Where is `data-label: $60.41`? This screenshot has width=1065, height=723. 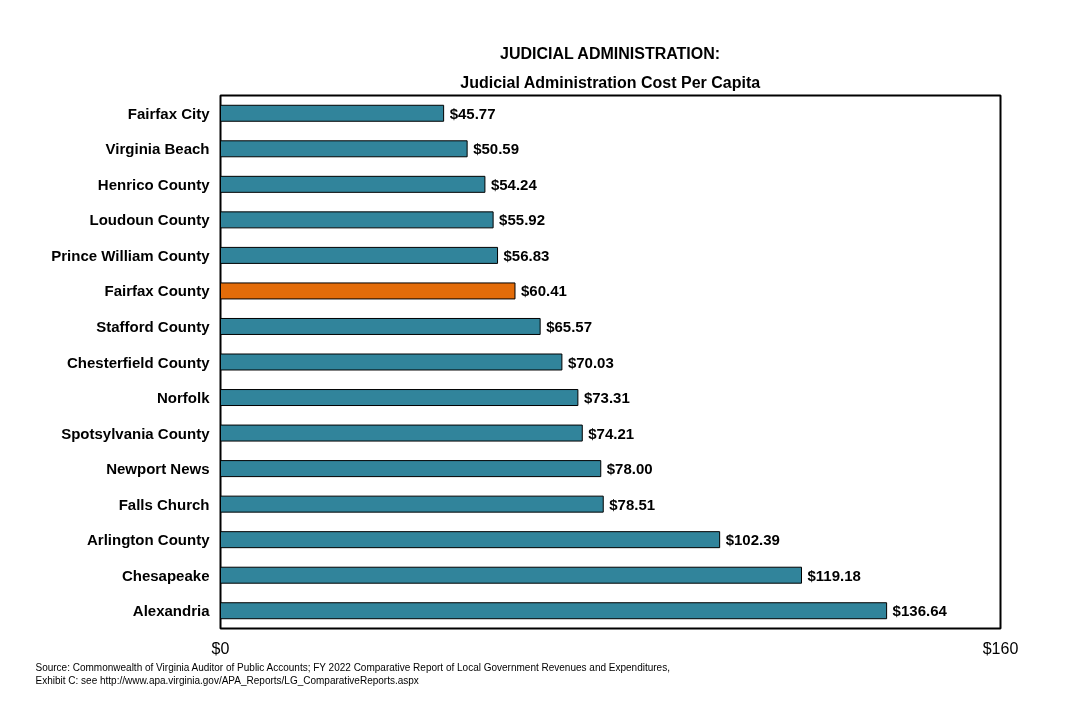 data-label: $60.41 is located at coordinates (544, 291).